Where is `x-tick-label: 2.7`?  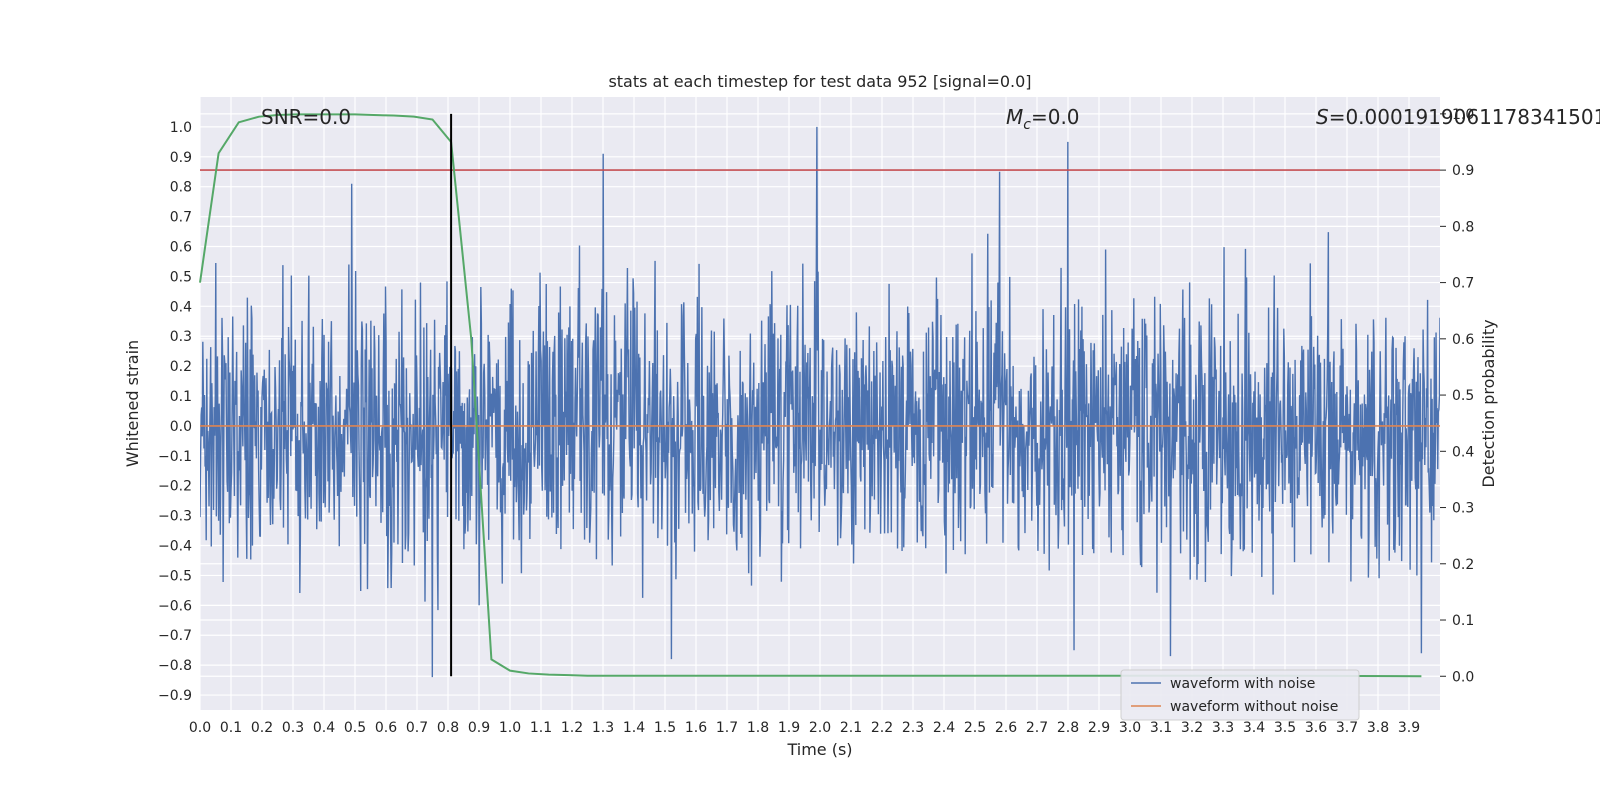
x-tick-label: 2.7 is located at coordinates (1037, 728).